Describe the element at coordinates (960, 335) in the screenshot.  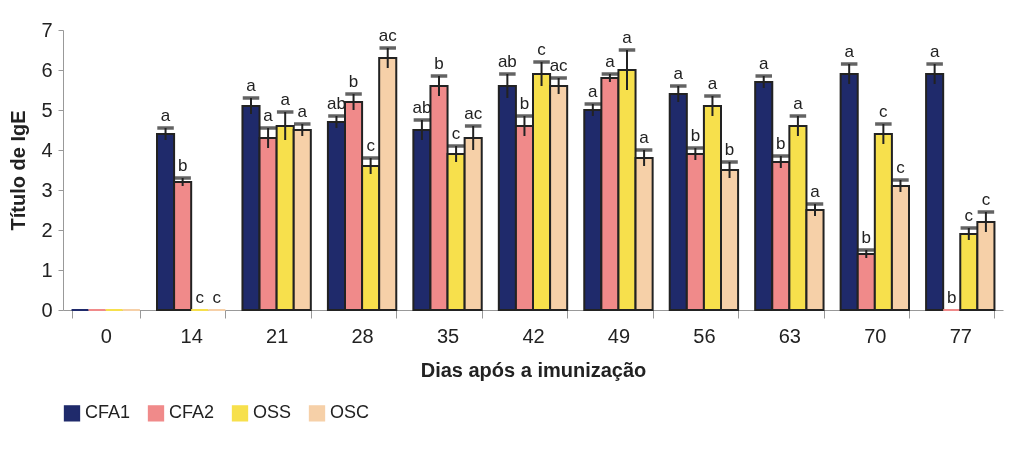
I see `x-tick-label: 77` at that location.